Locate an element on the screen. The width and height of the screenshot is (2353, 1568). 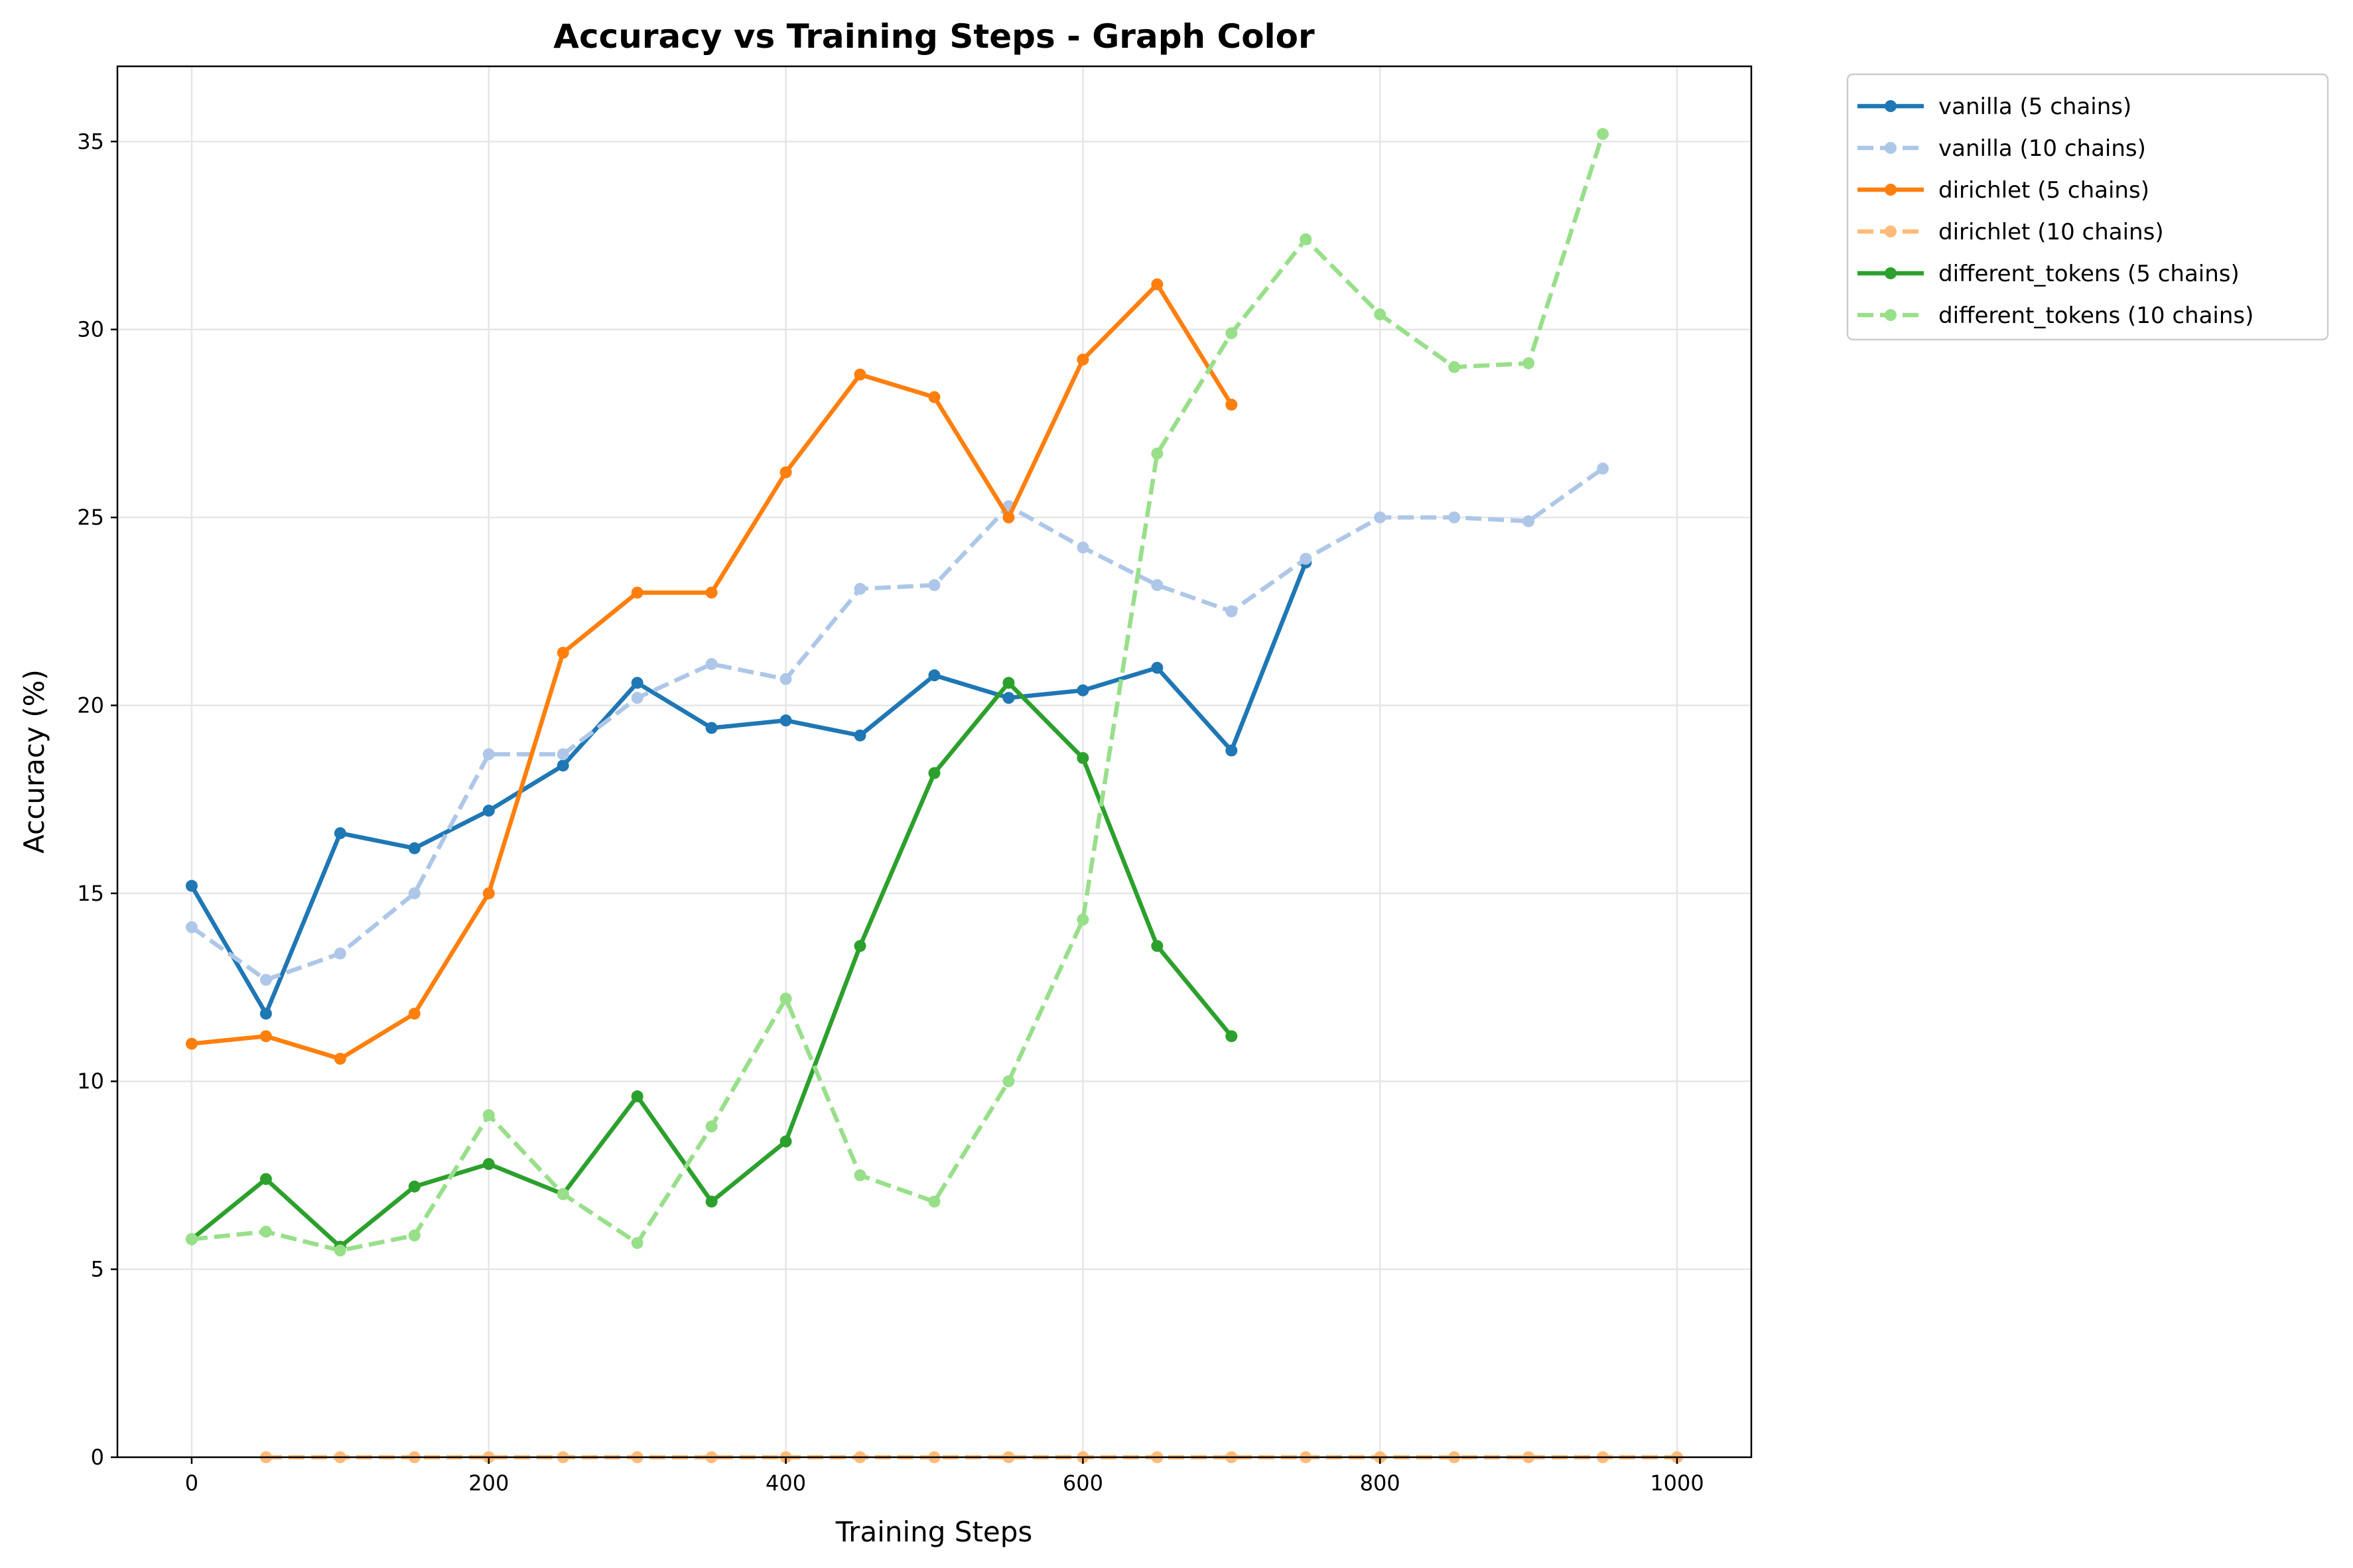
series-line-vanilla-5-chains is located at coordinates (749, 788).